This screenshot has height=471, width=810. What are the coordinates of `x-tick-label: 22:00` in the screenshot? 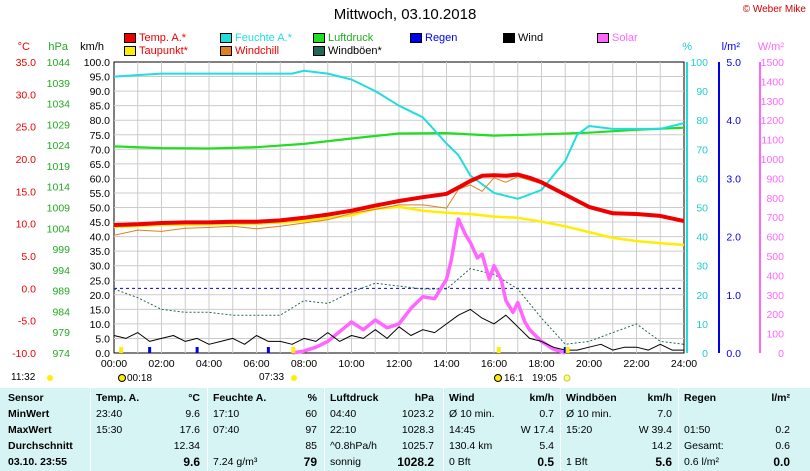 It's located at (636, 364).